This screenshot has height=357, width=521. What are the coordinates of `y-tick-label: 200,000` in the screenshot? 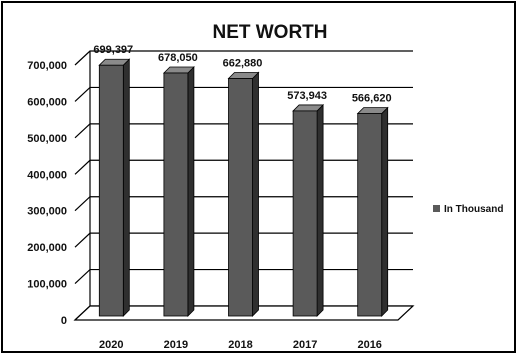 It's located at (47, 248).